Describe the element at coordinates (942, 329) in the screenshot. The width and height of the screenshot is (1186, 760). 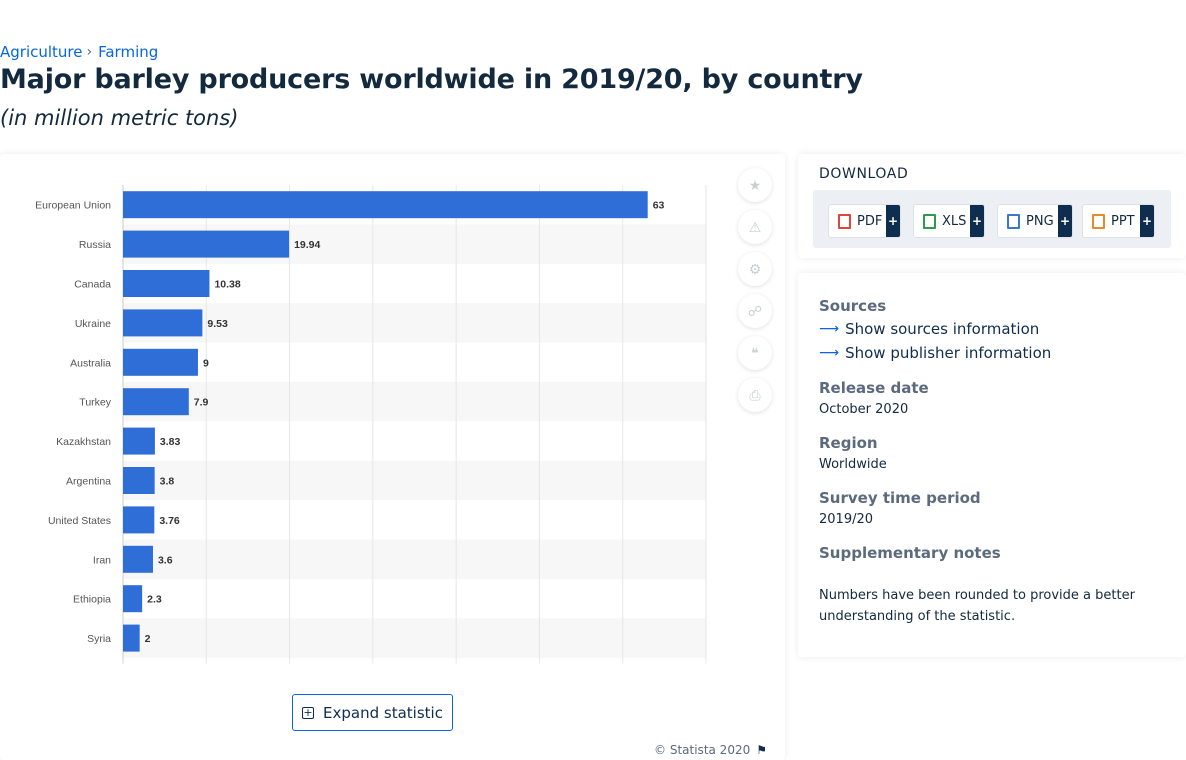
I see `show-sources-label: Show sources information` at that location.